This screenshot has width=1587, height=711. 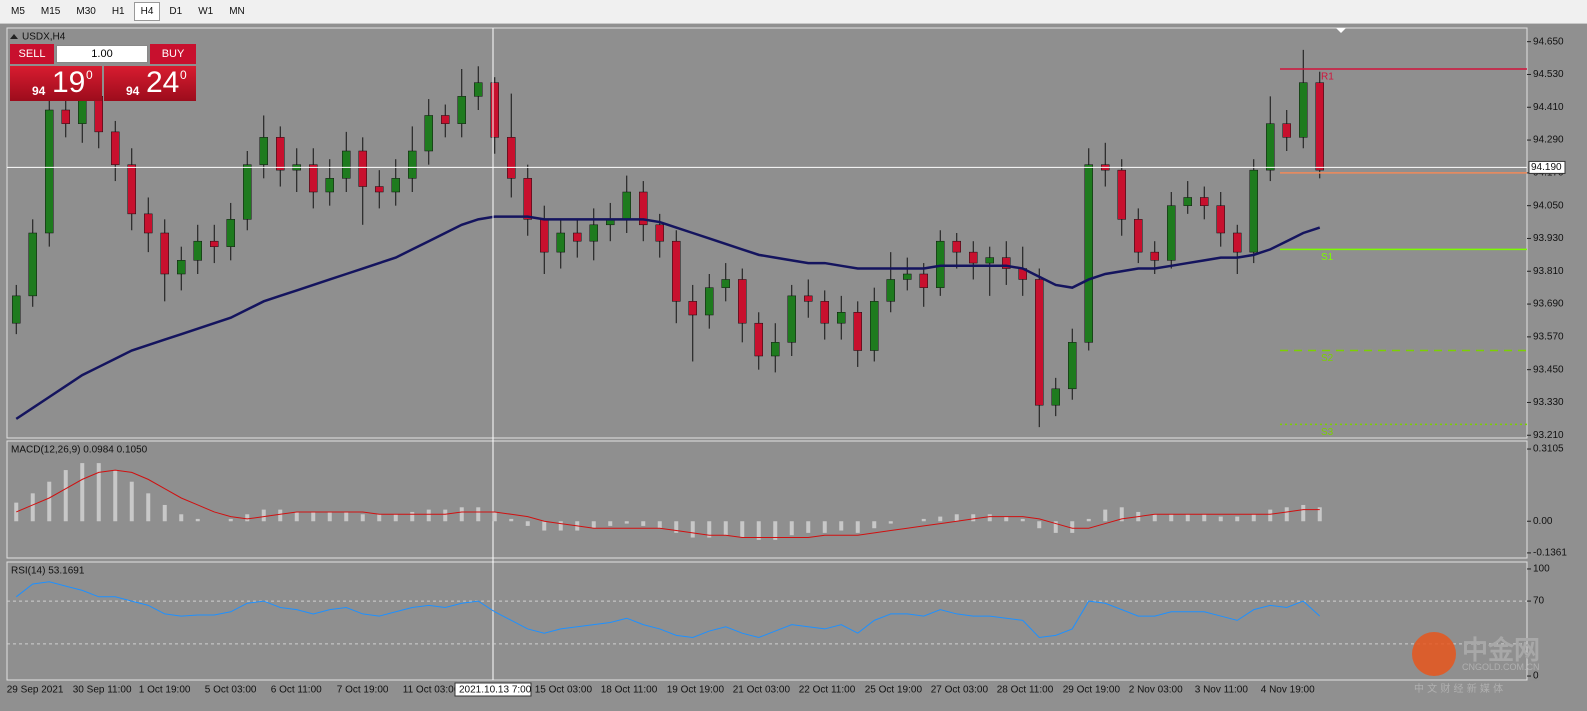 What do you see at coordinates (1543, 521) in the screenshot?
I see `y-tick-label: 0.00` at bounding box center [1543, 521].